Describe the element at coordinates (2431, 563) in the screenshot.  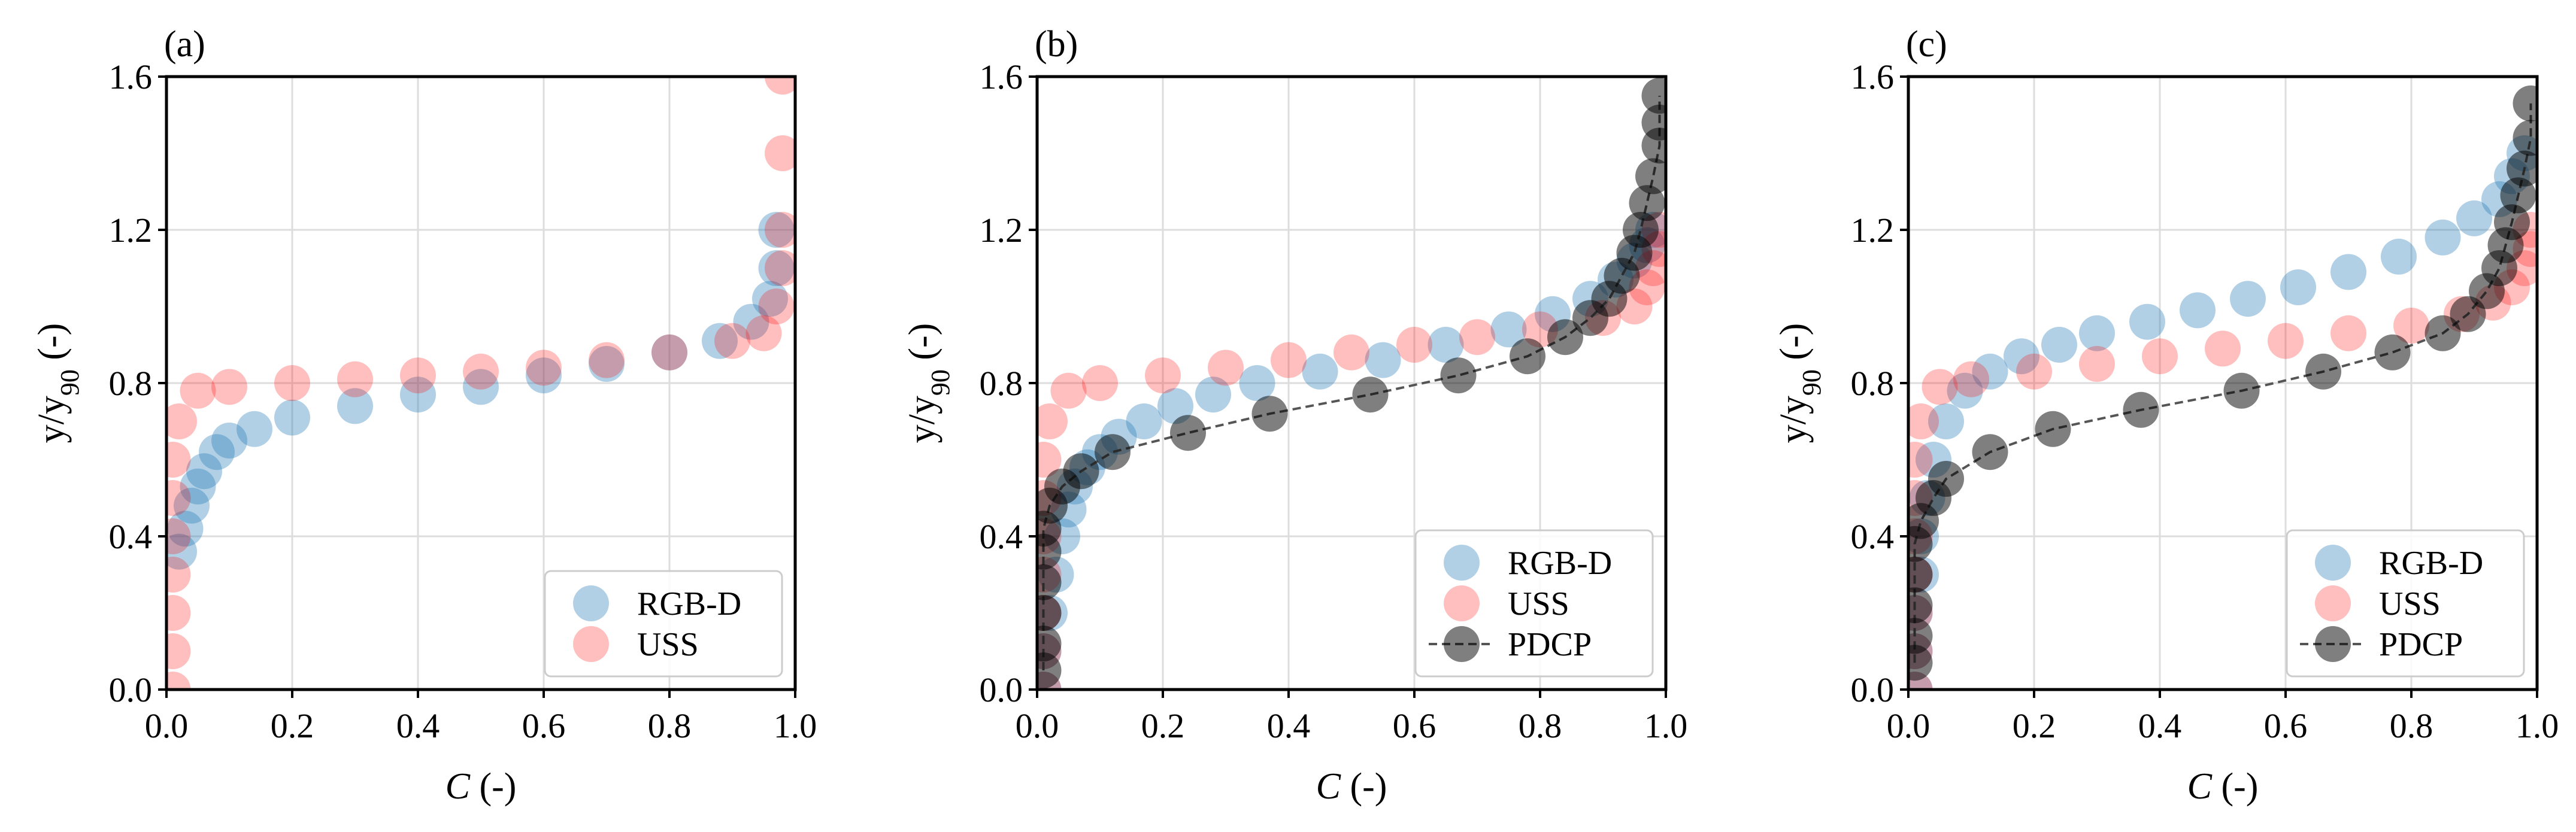
I see `legend-label: RGB-D` at that location.